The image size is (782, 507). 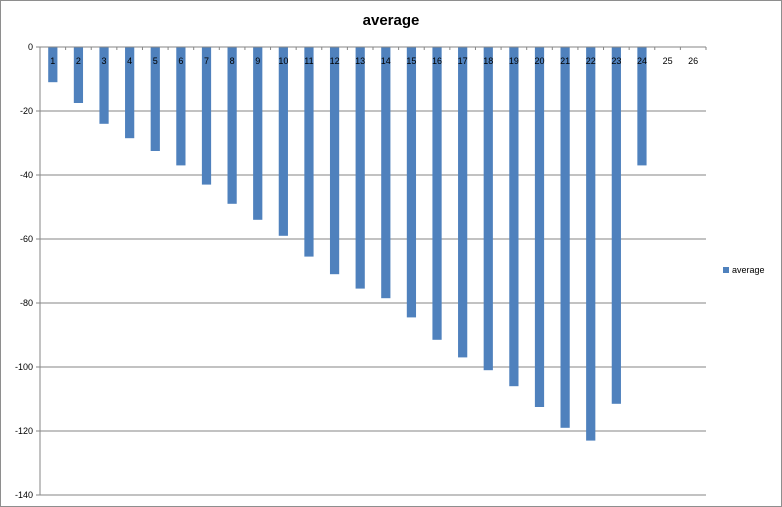 I want to click on y-tick-label: -120, so click(x=24, y=431).